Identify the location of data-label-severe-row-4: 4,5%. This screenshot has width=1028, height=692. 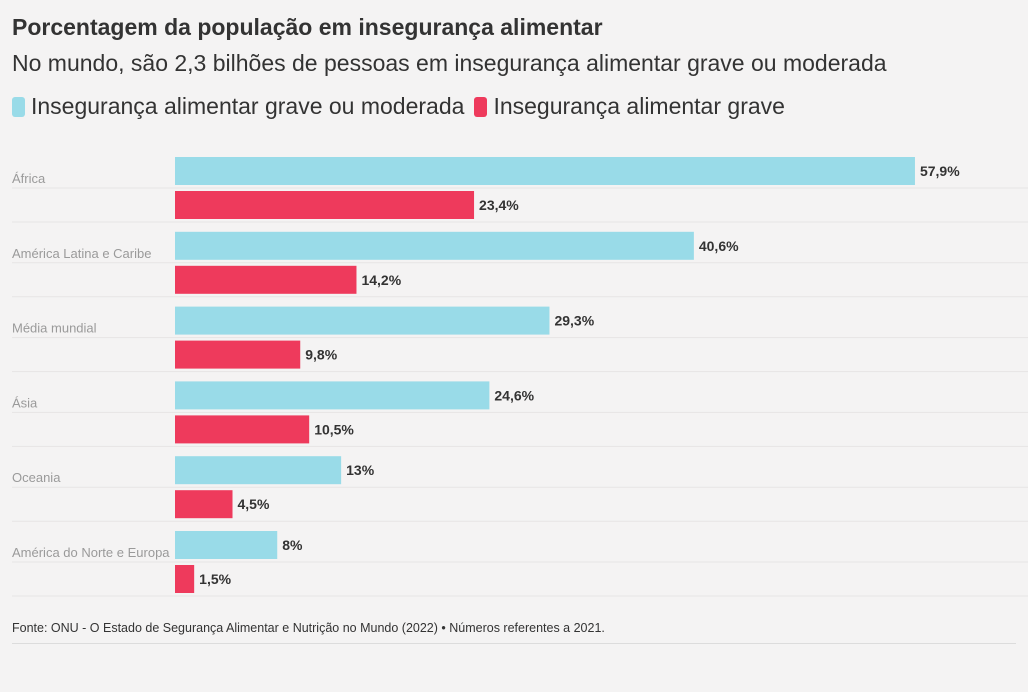
(254, 504).